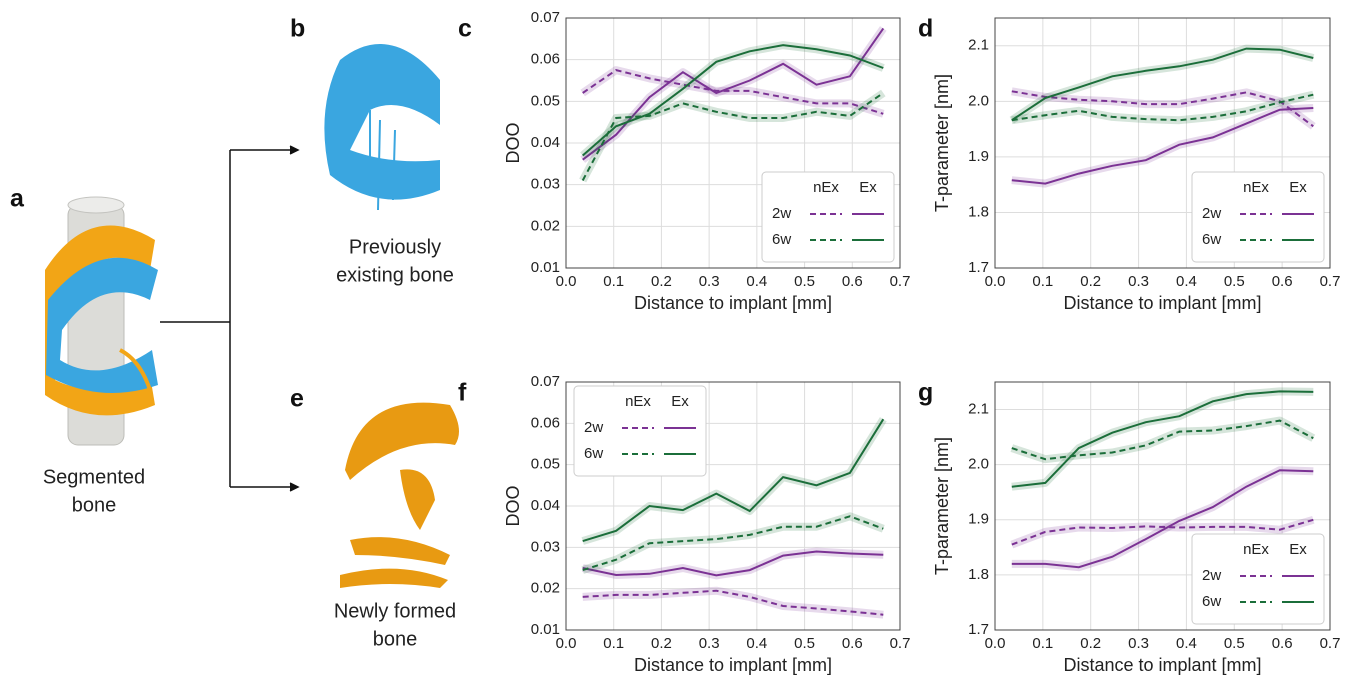  What do you see at coordinates (382, 127) in the screenshot?
I see `existing-bone-image` at bounding box center [382, 127].